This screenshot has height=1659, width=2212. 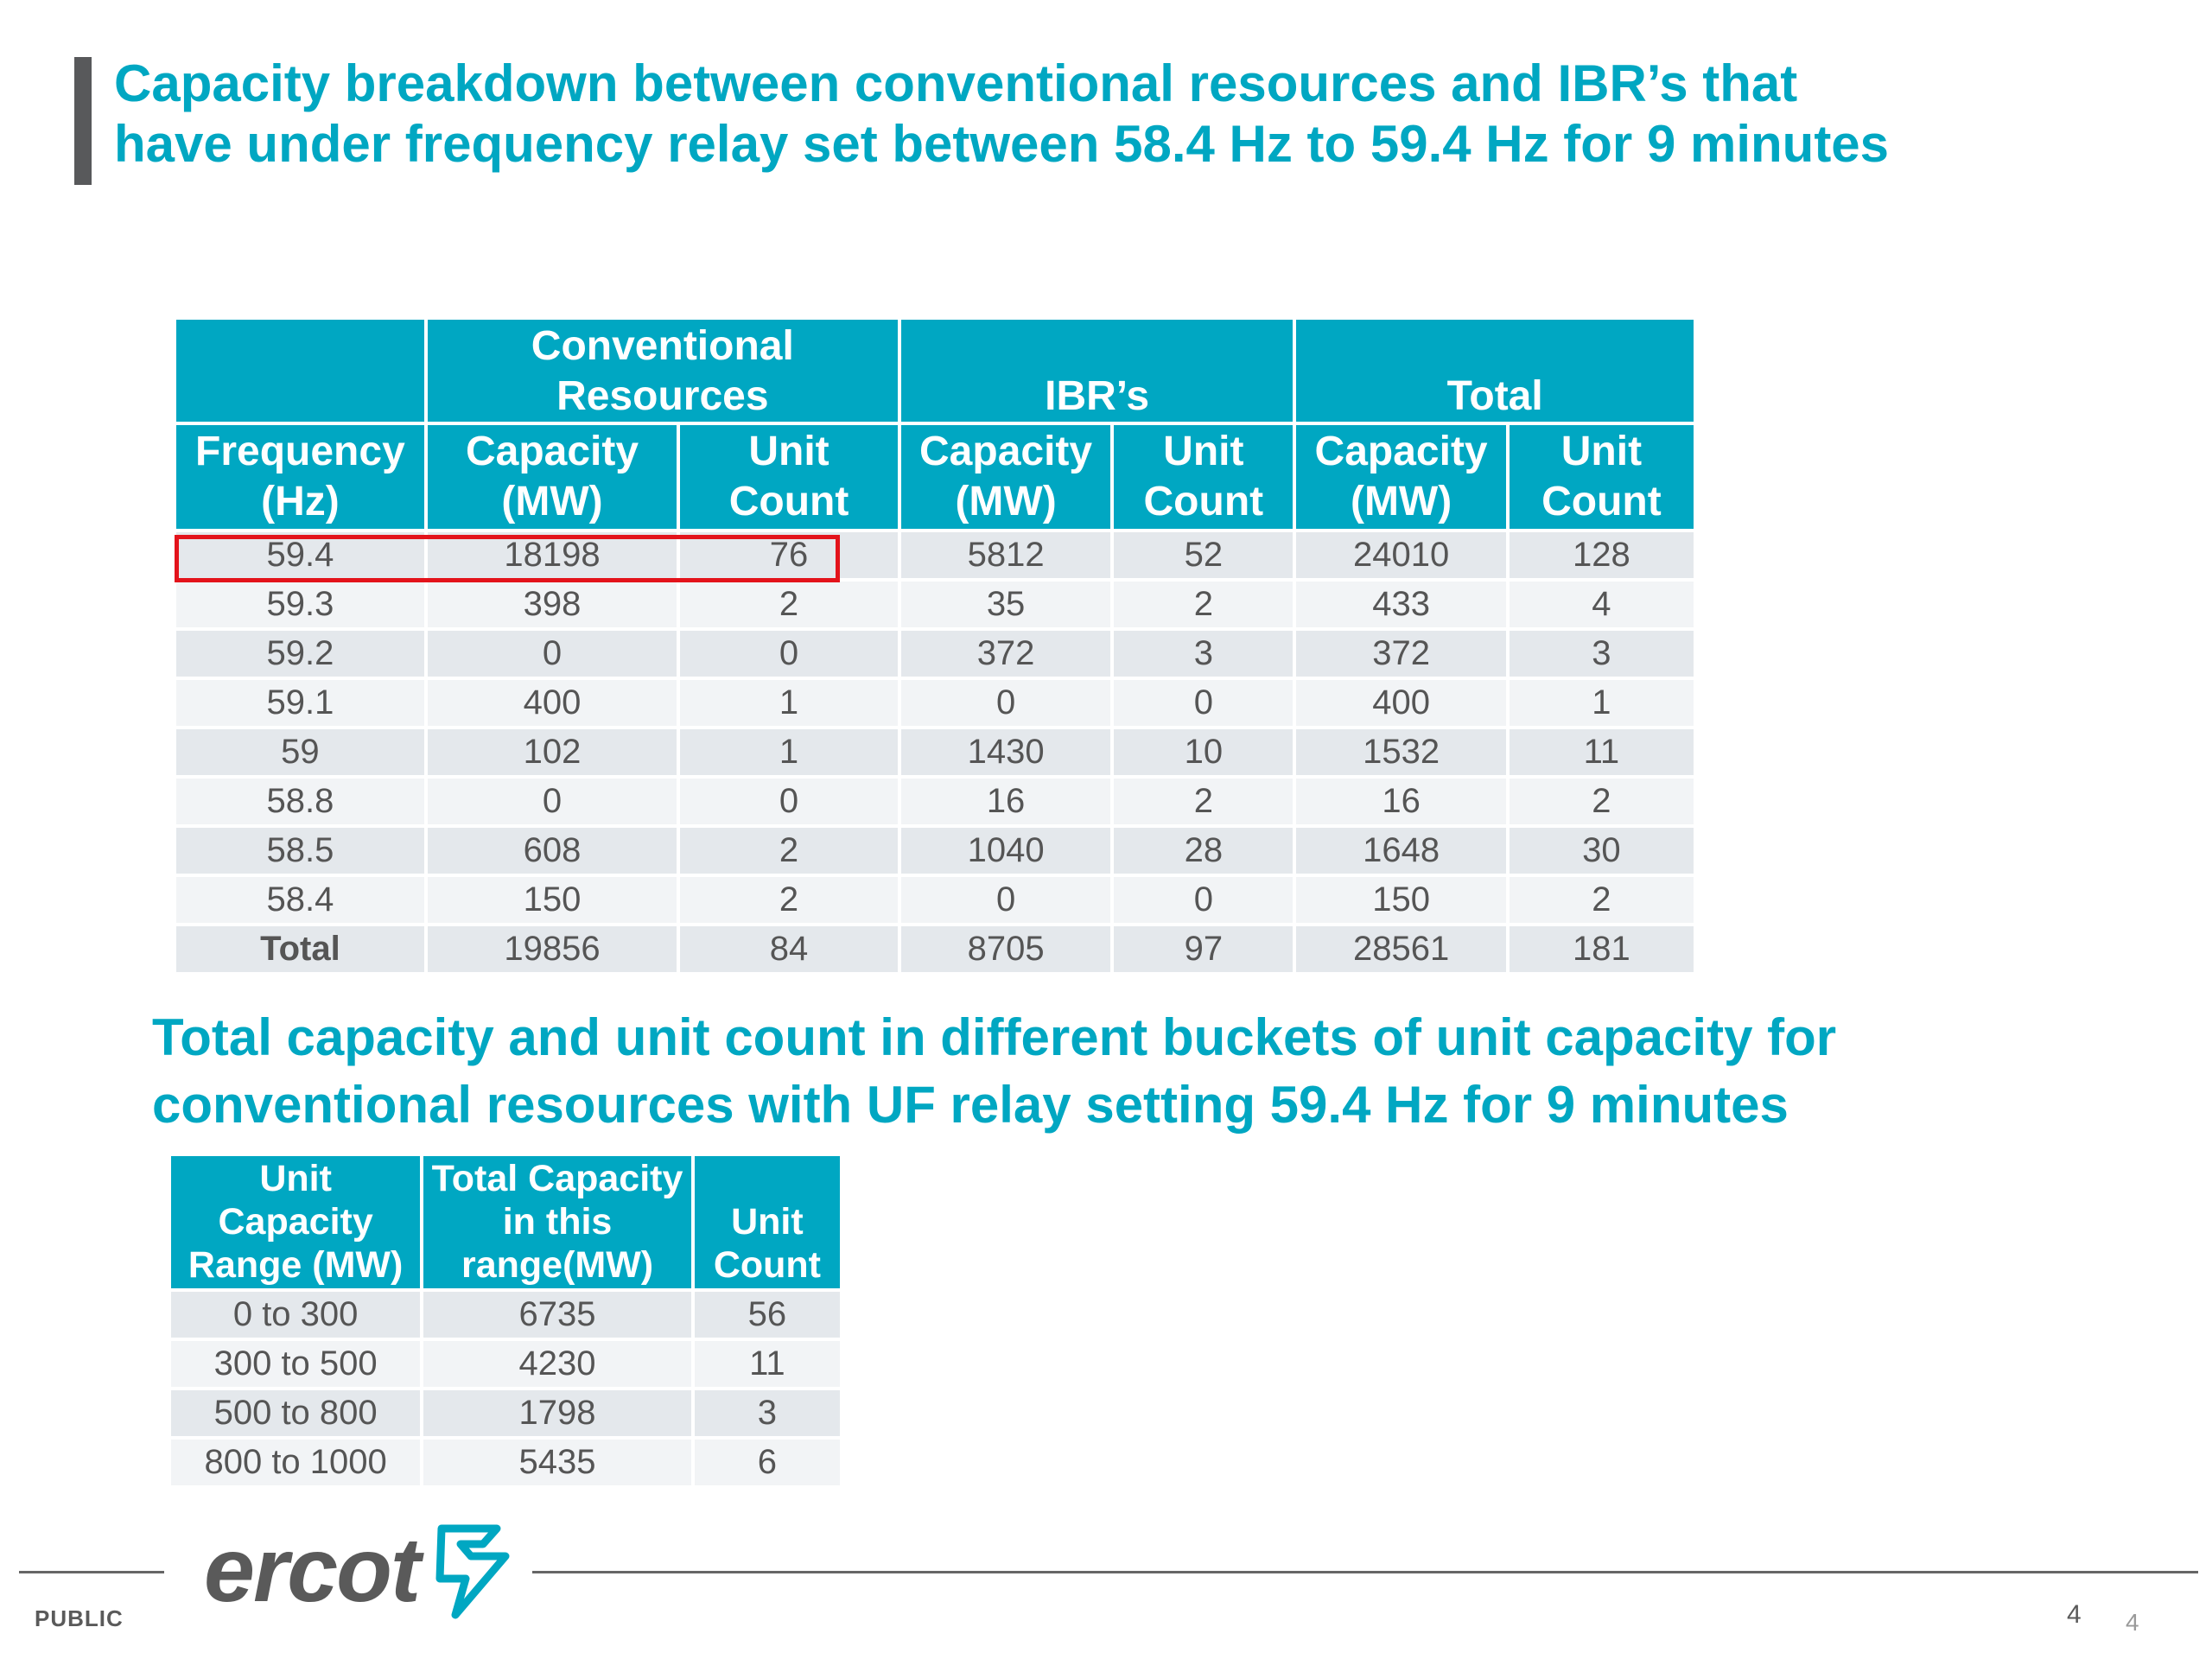 I want to click on cell-ibr-unit-count: 0, so click(x=1205, y=901).